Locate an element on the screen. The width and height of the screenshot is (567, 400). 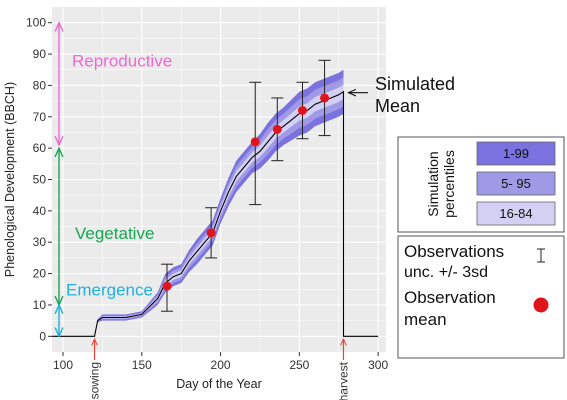
observation-uncertainty-label-line-2: unc. +/- 3sd is located at coordinates (446, 272).